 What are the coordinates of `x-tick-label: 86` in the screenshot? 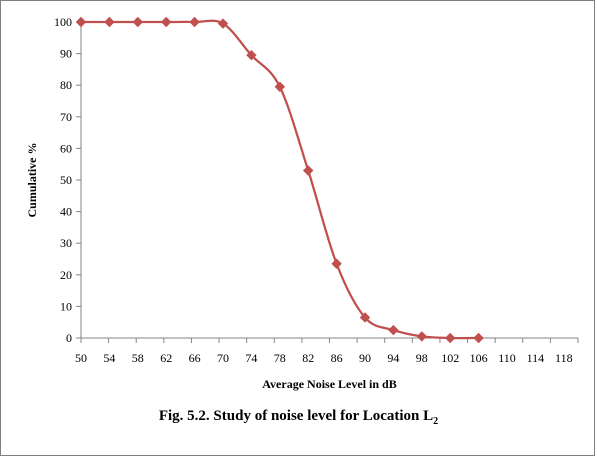 It's located at (337, 358).